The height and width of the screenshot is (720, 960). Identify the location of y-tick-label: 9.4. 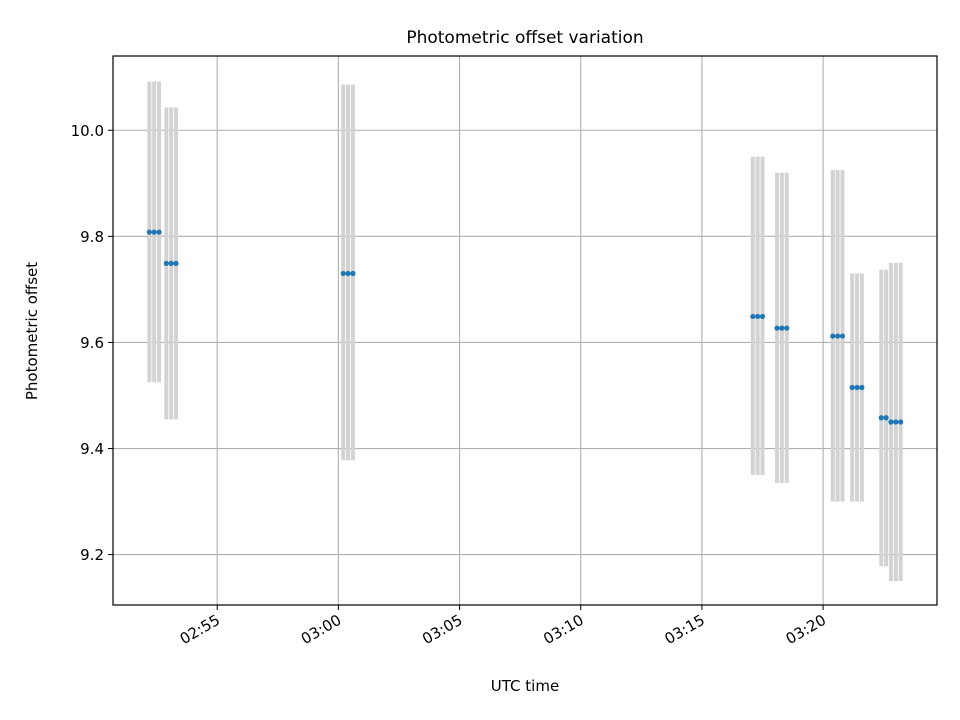
(92, 449).